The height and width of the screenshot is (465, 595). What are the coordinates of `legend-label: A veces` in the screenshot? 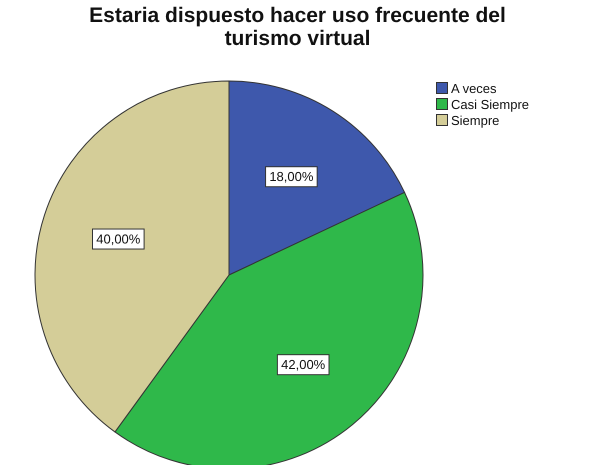 It's located at (474, 88).